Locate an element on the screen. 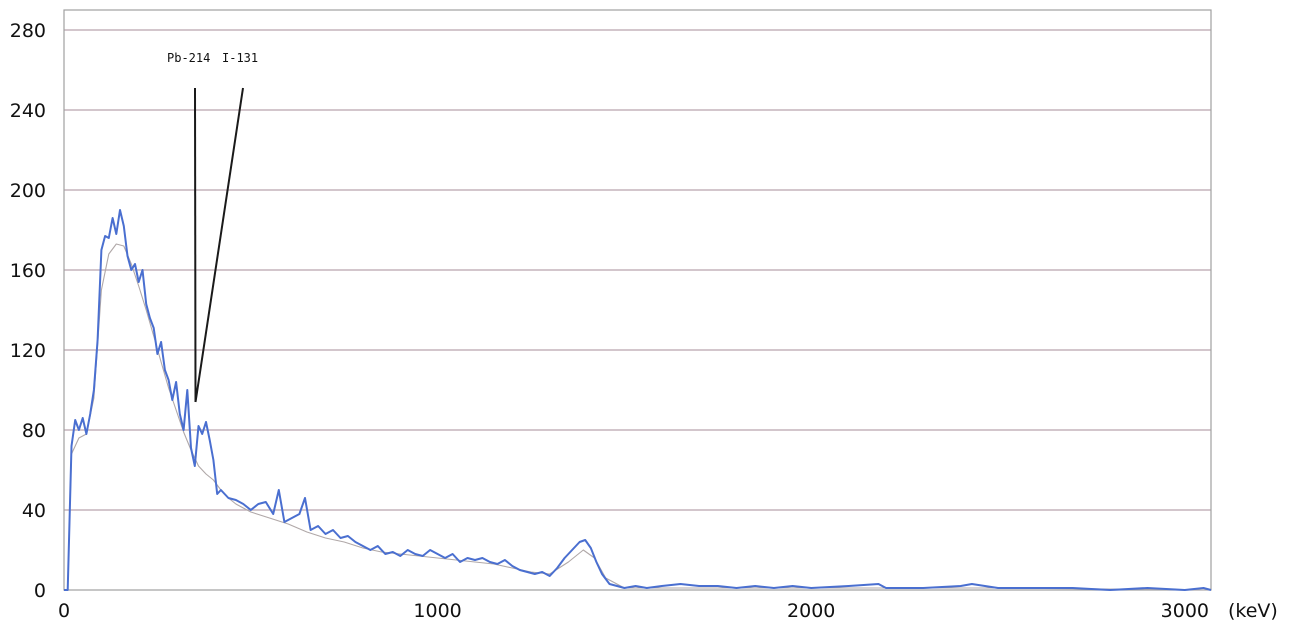 This screenshot has height=622, width=1296. x-tick-label: 2000 is located at coordinates (811, 611).